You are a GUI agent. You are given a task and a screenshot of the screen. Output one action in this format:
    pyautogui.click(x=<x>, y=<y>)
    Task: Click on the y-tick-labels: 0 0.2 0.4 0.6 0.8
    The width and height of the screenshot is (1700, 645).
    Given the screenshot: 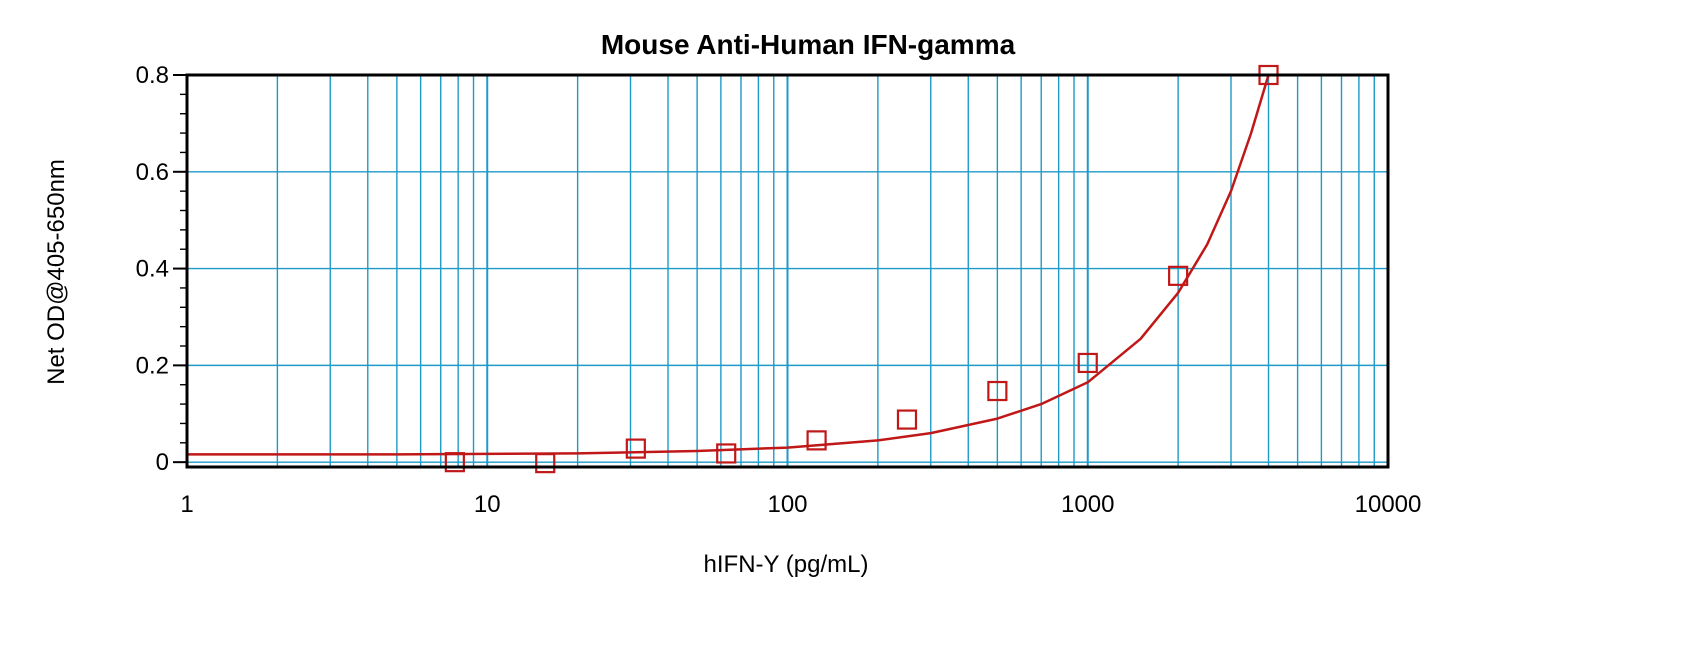 What is the action you would take?
    pyautogui.click(x=161, y=269)
    